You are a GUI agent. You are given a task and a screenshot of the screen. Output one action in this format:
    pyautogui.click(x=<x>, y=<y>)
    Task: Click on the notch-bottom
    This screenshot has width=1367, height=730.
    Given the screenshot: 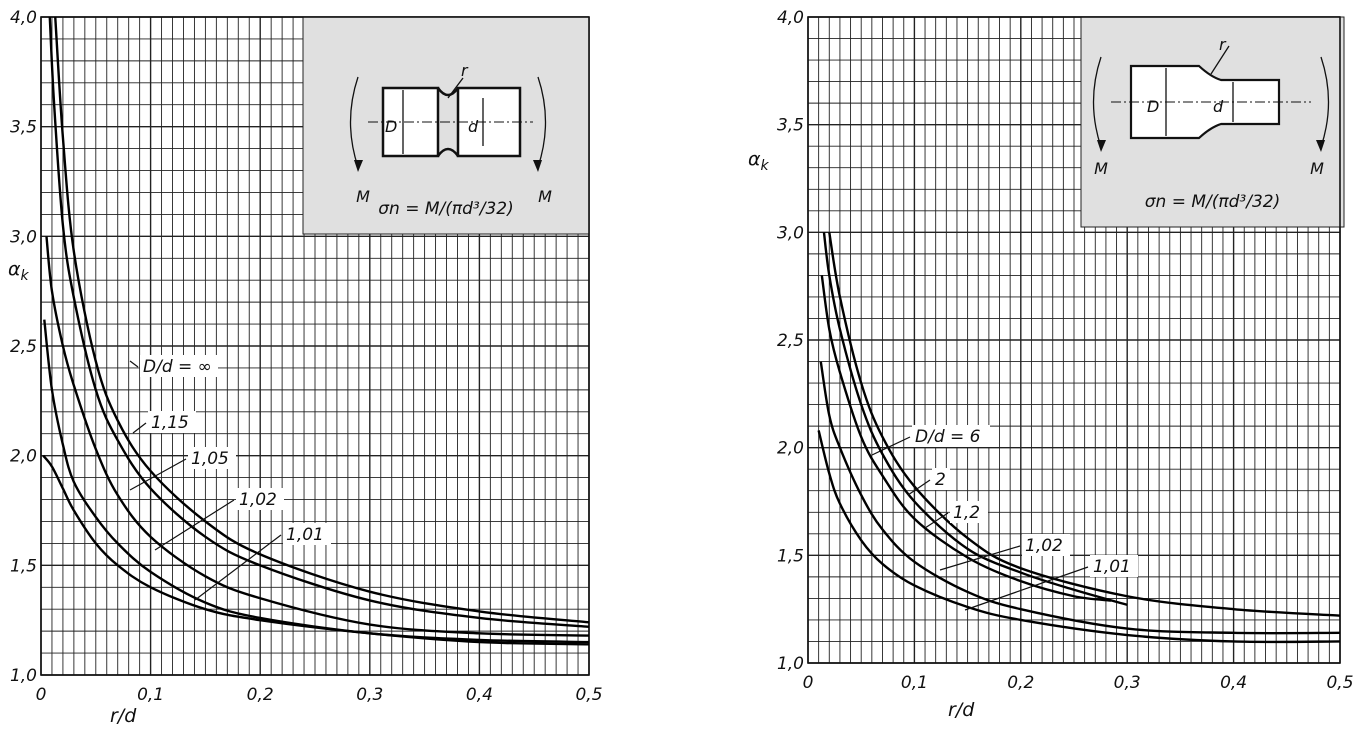 What is the action you would take?
    pyautogui.click(x=448, y=152)
    